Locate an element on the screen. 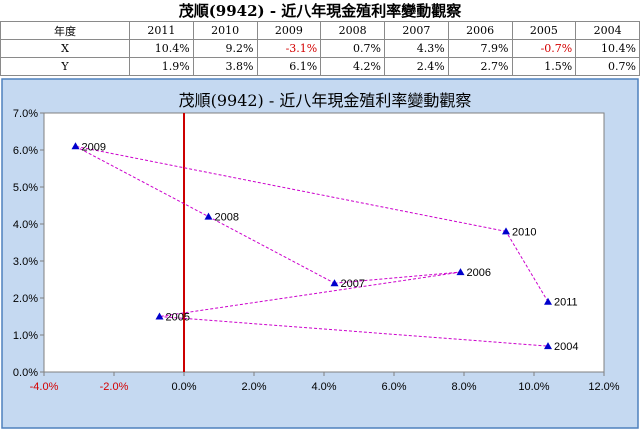 The width and height of the screenshot is (640, 429). y-tick-label: 5.0% is located at coordinates (25, 188).